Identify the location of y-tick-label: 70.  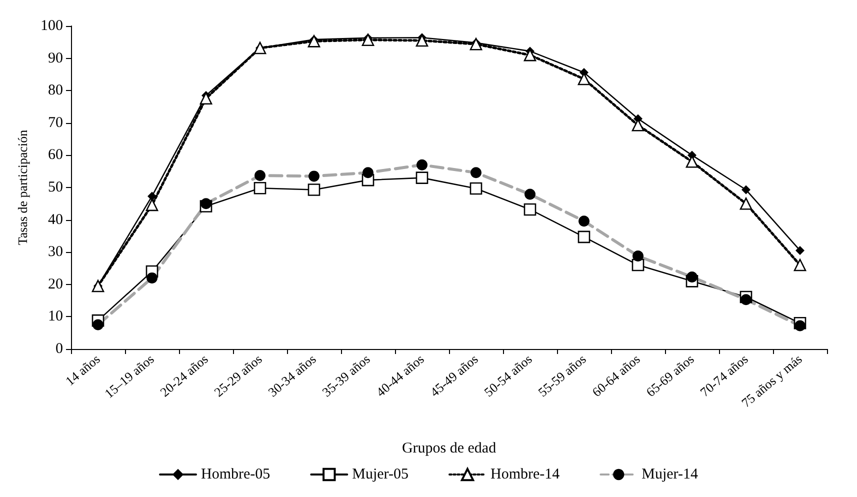
(55, 122).